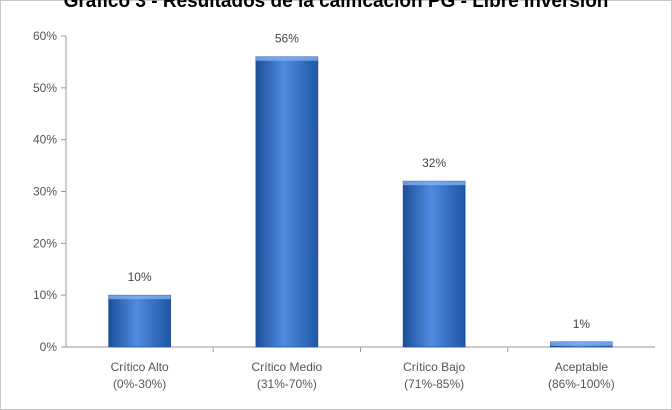 The width and height of the screenshot is (672, 410). I want to click on y-tick-label: 0%, so click(49, 347).